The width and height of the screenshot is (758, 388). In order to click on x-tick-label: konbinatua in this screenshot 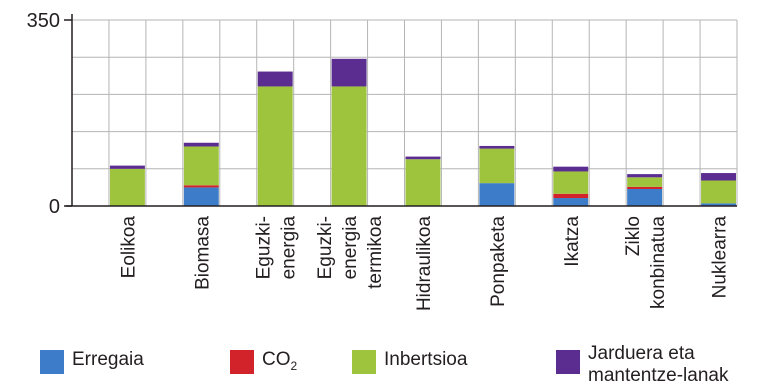, I will do `click(658, 262)`.